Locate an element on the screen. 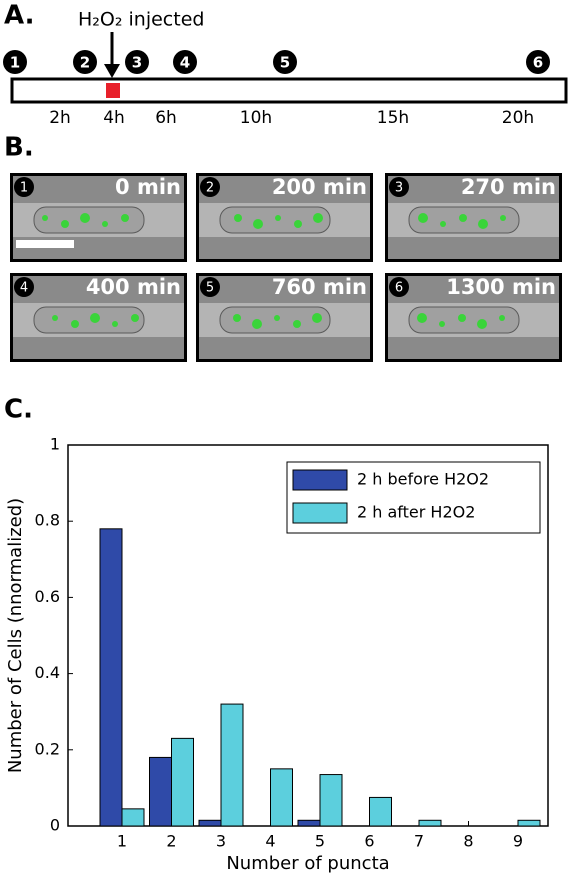 This screenshot has height=880, width=569. x-tick-label: 8 is located at coordinates (468, 841).